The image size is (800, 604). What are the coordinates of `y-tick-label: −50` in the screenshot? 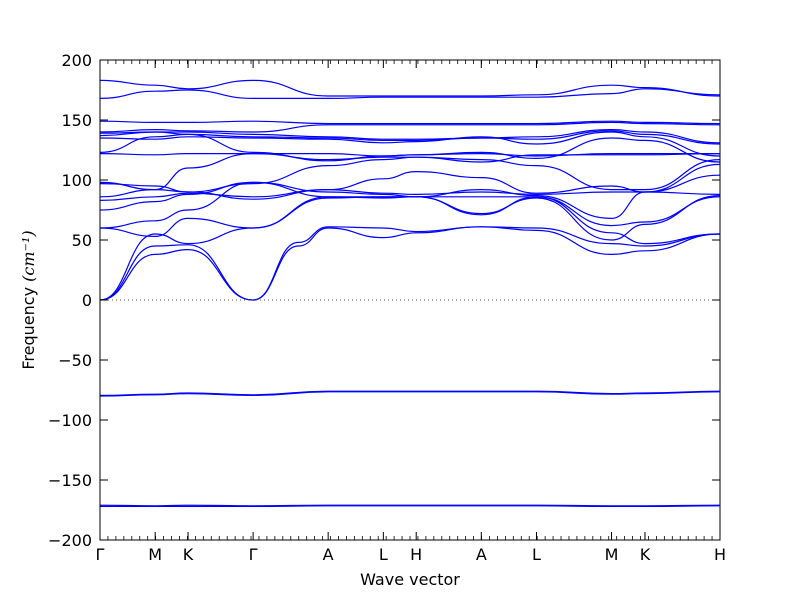 It's located at (75, 360).